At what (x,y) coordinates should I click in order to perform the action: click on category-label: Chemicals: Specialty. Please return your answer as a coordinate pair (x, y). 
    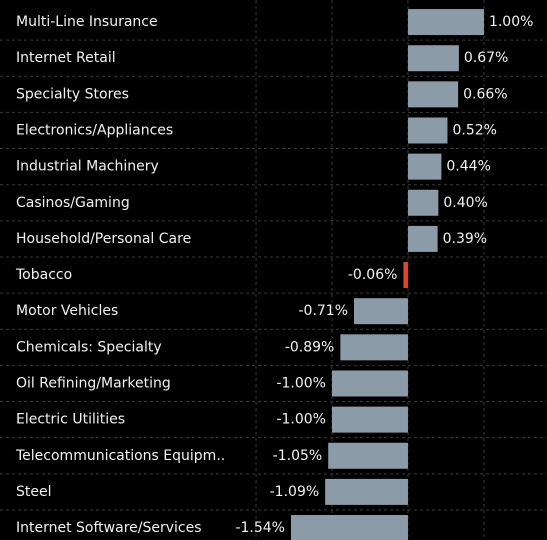
    Looking at the image, I should click on (89, 347).